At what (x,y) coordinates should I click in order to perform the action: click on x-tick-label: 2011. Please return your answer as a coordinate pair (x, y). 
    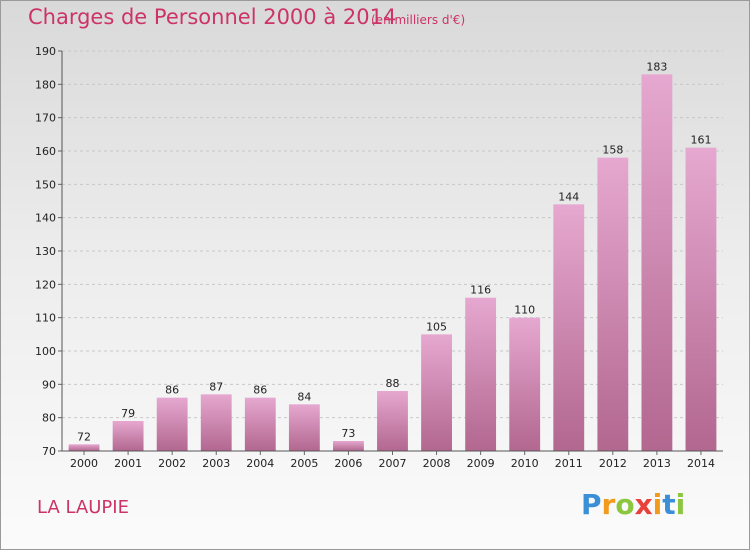
    Looking at the image, I should click on (569, 463).